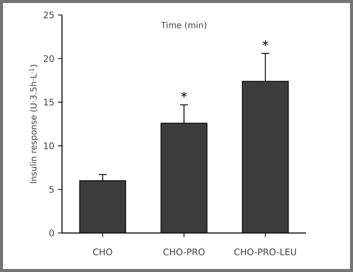 This screenshot has height=272, width=353. What do you see at coordinates (49, 58) in the screenshot?
I see `y-tick-label: 20` at bounding box center [49, 58].